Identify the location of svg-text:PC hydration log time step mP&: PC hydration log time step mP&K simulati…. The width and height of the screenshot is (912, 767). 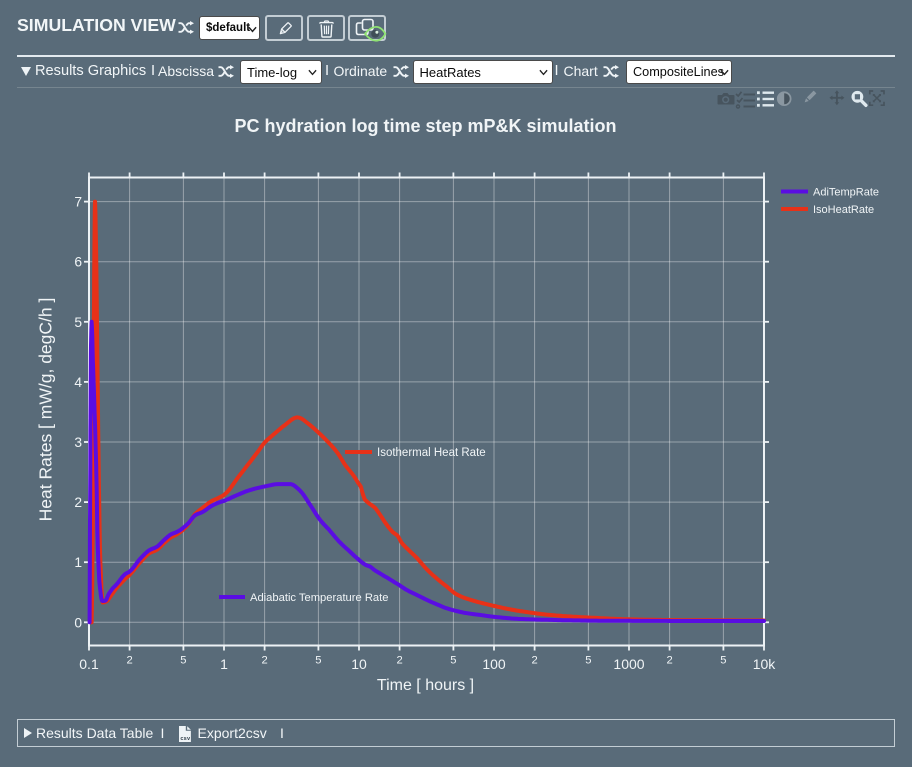
(425, 126).